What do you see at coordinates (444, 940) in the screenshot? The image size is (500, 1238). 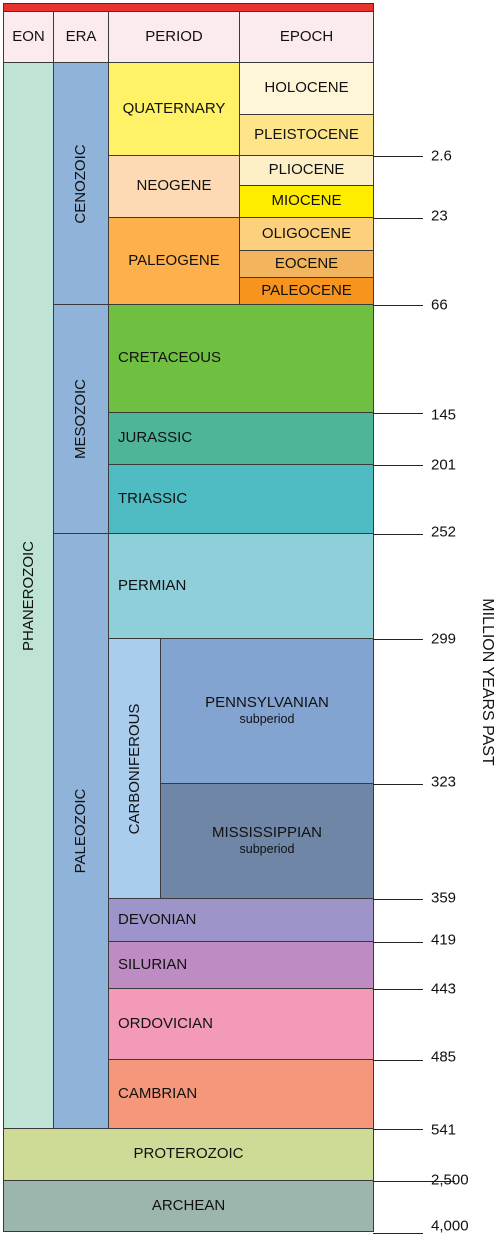 I see `age-419: 419` at bounding box center [444, 940].